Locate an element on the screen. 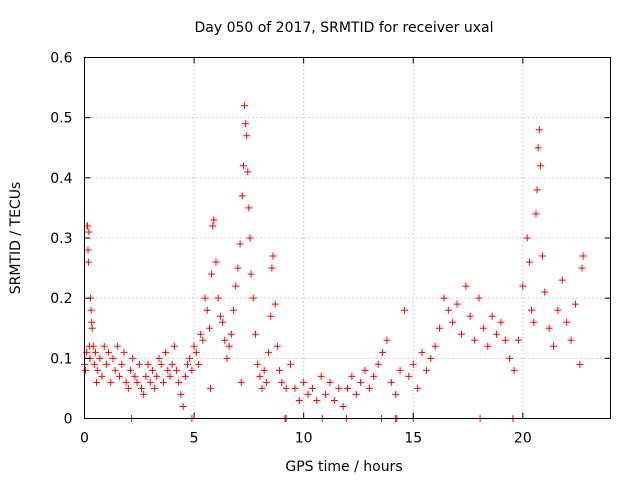  y-tick-label: 0.5 is located at coordinates (61, 119).